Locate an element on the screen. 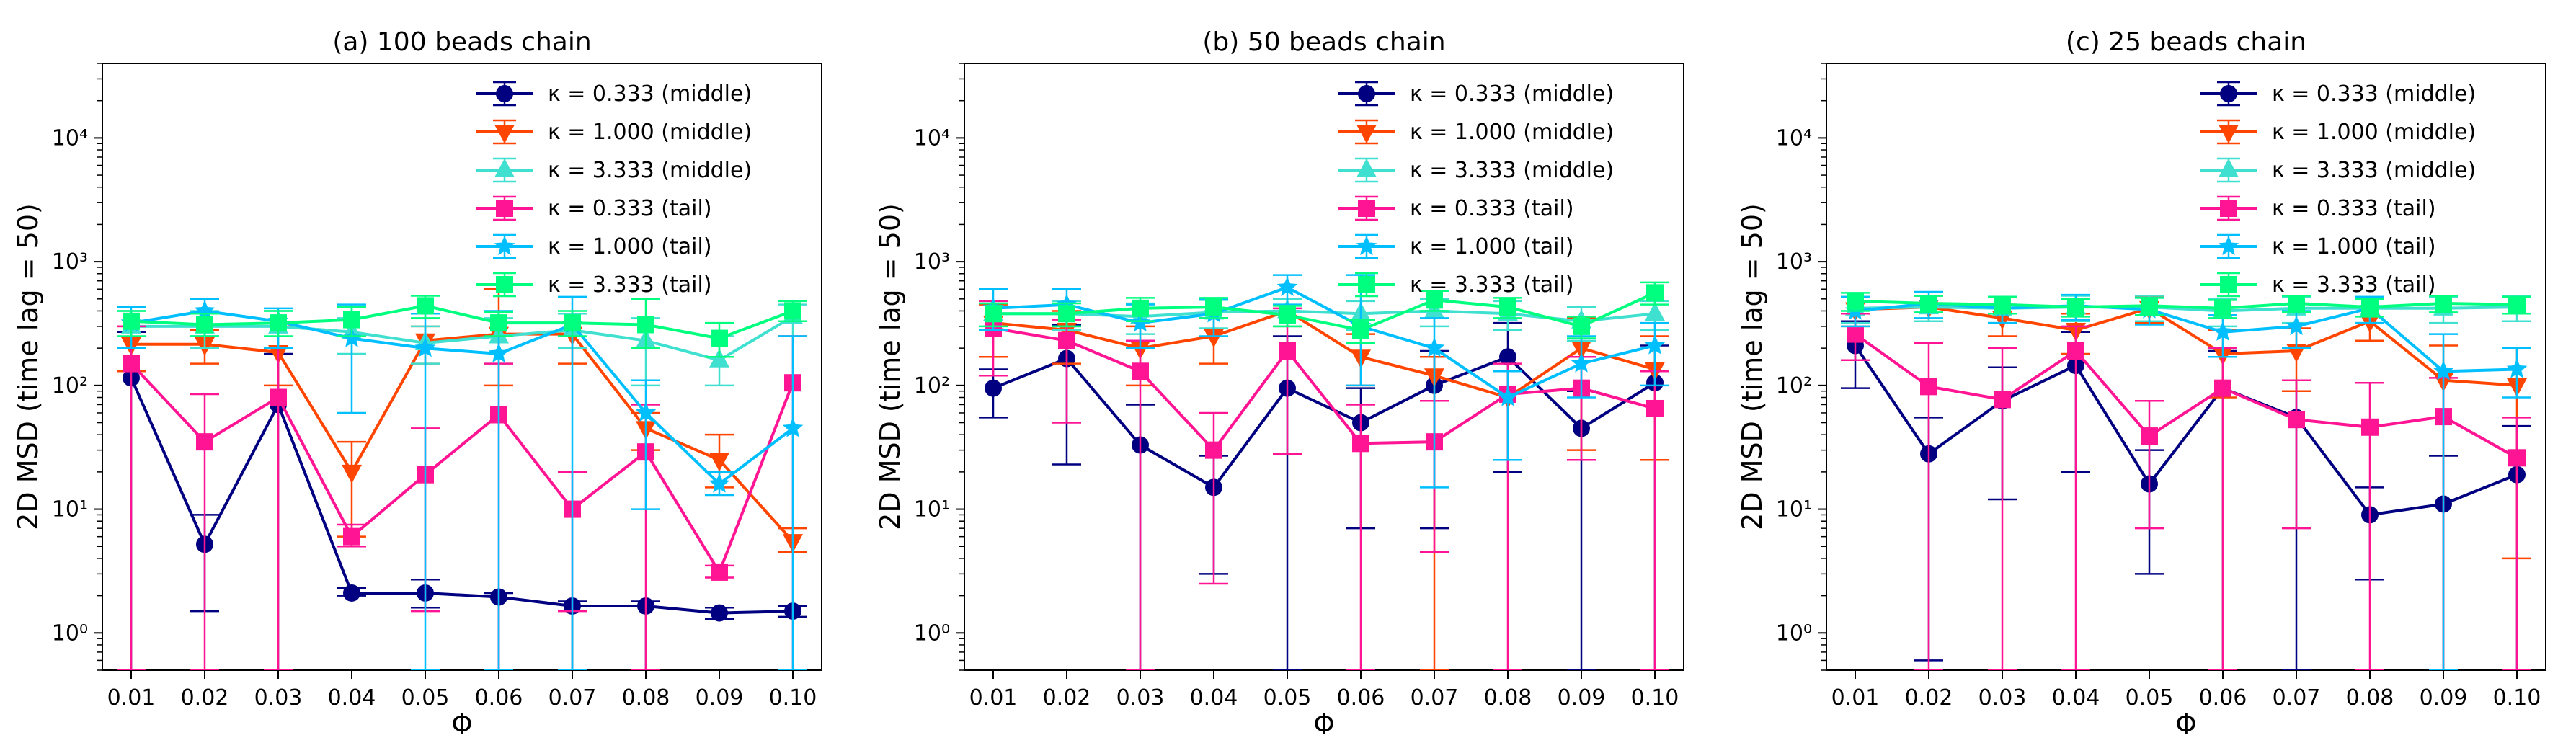 This screenshot has height=748, width=2576. chart-title: (c) 25 beads chain is located at coordinates (2186, 42).